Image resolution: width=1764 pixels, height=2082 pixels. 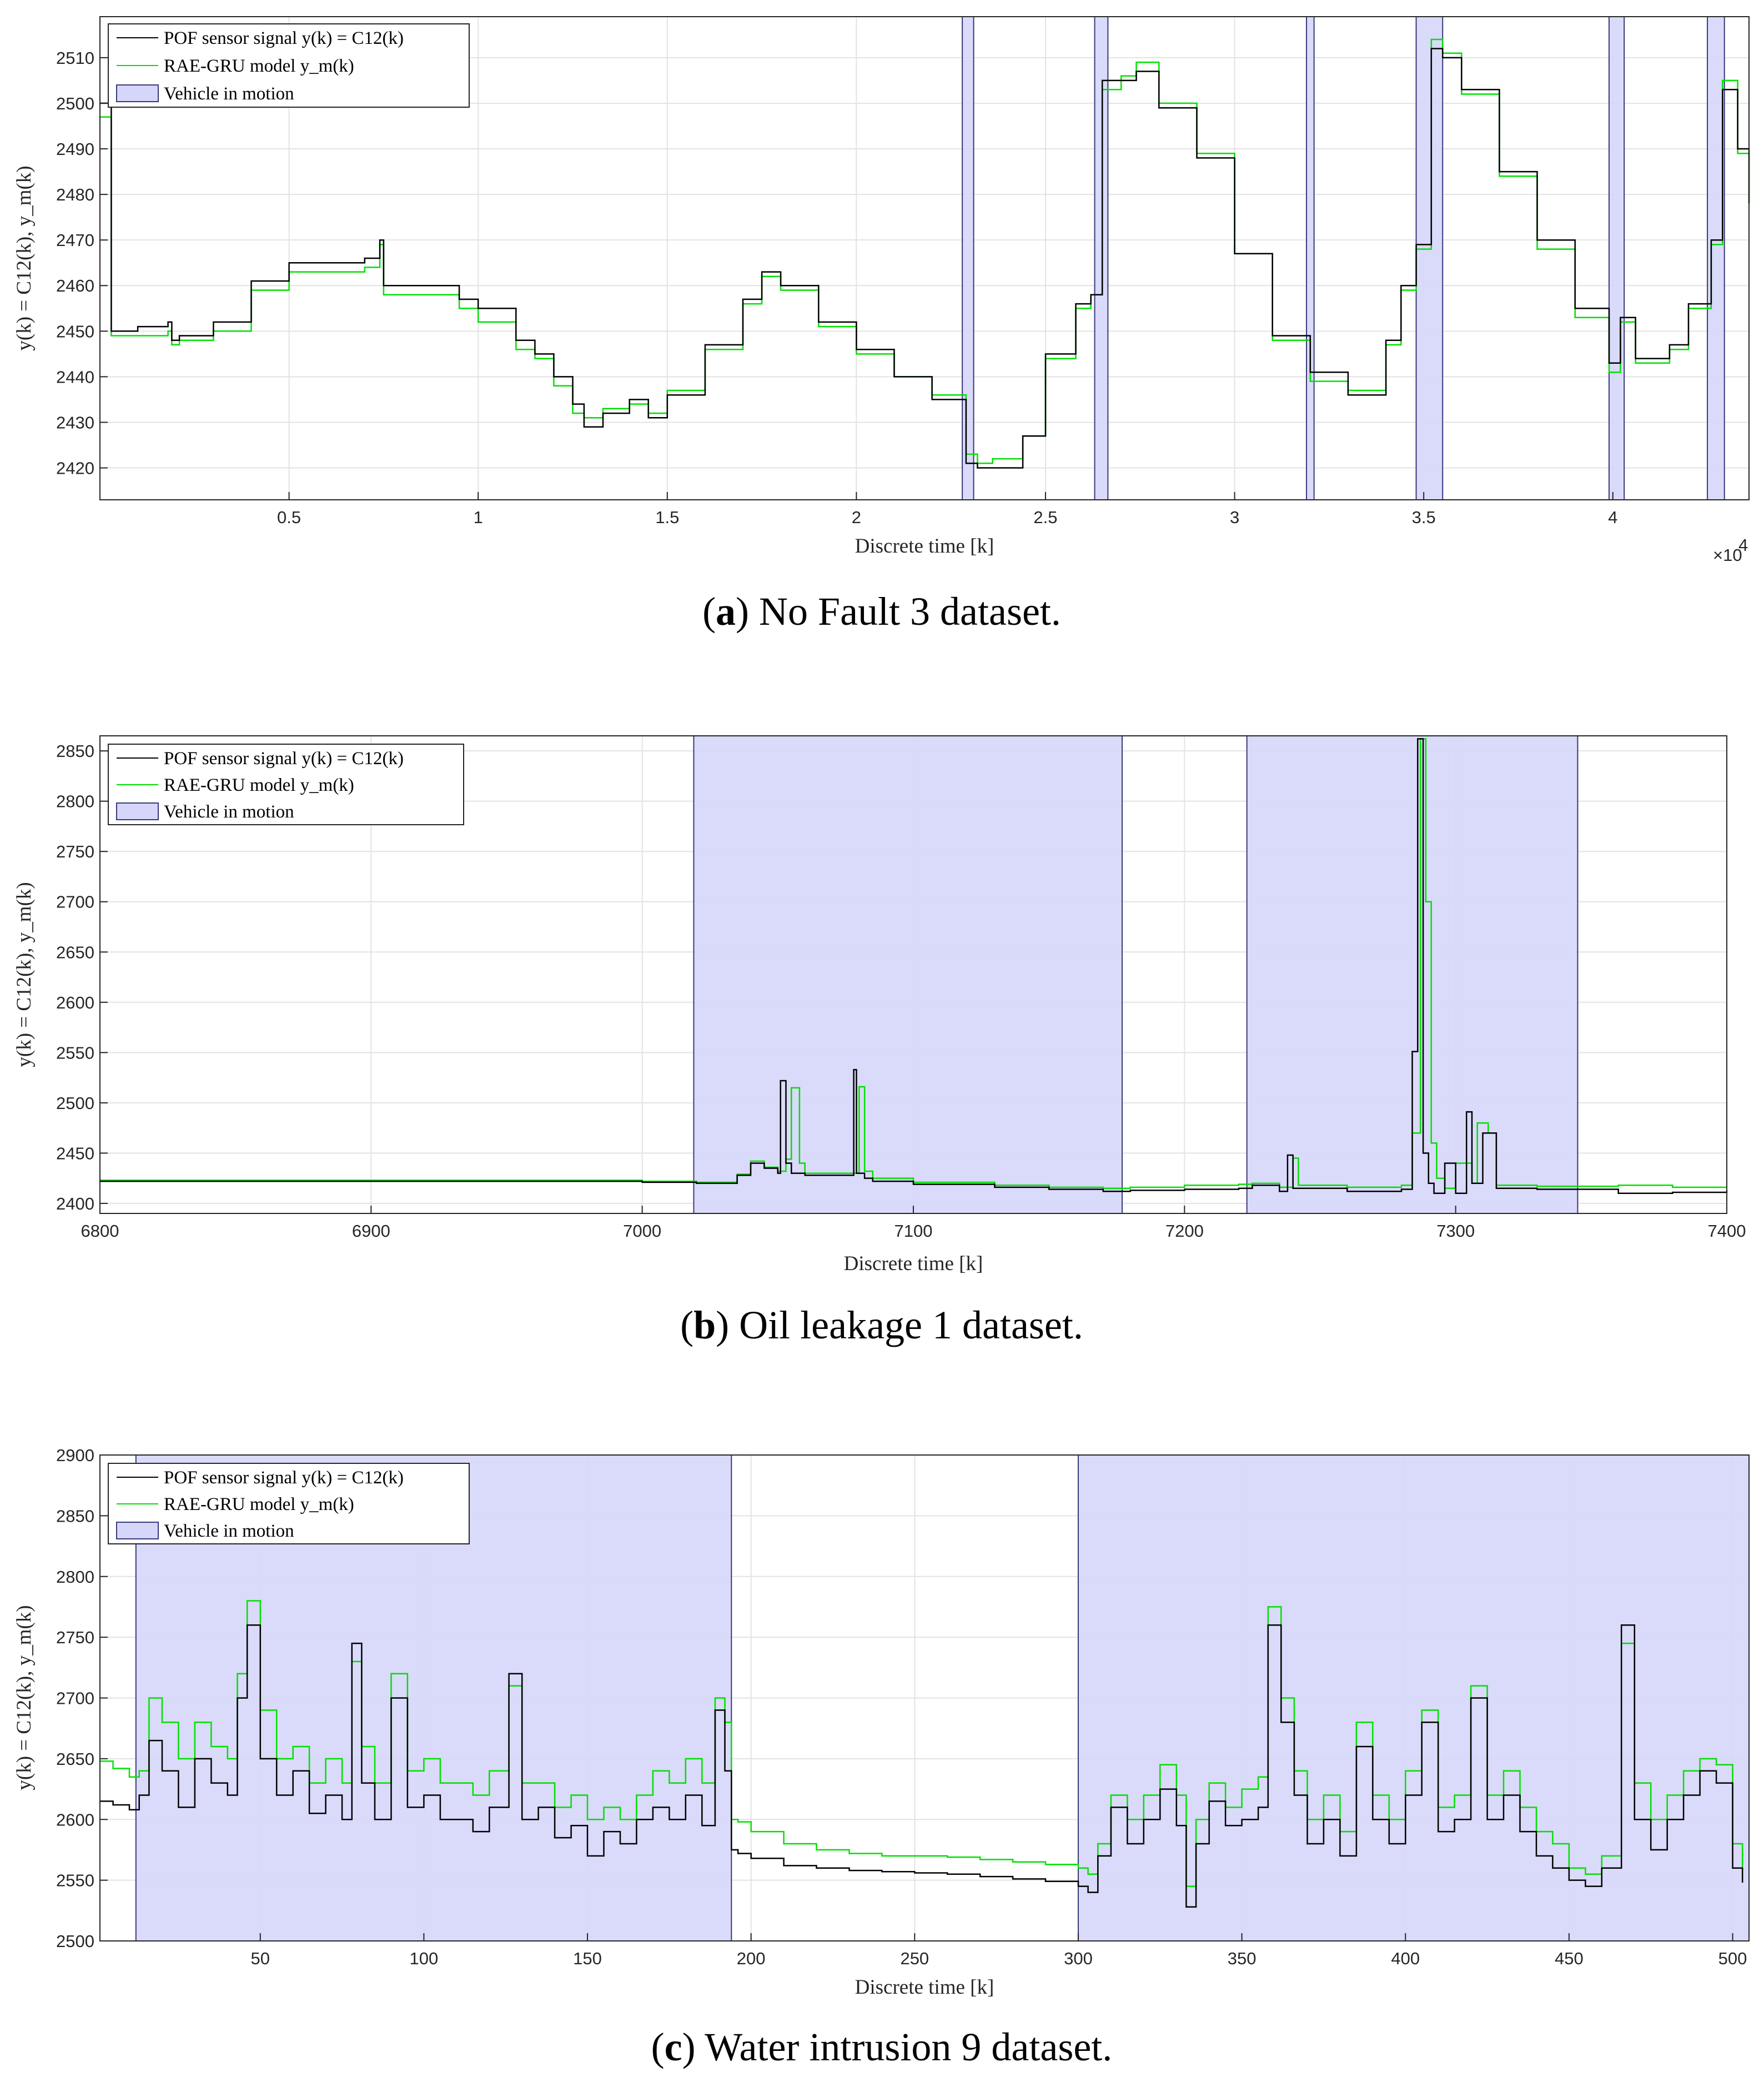 I want to click on x-tick-label: 7000, so click(x=642, y=1231).